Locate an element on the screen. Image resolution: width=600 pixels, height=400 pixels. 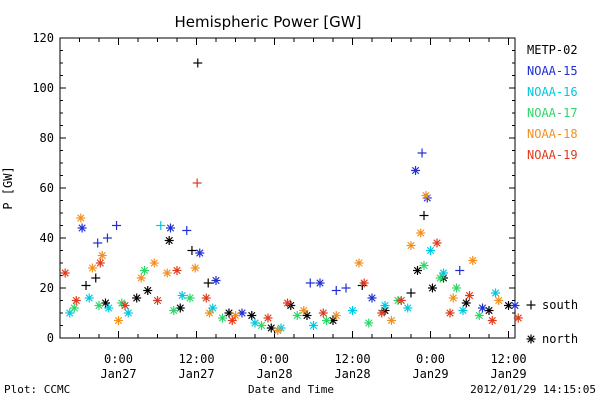
legend-series-label: NOAA-15 is located at coordinates (552, 71).